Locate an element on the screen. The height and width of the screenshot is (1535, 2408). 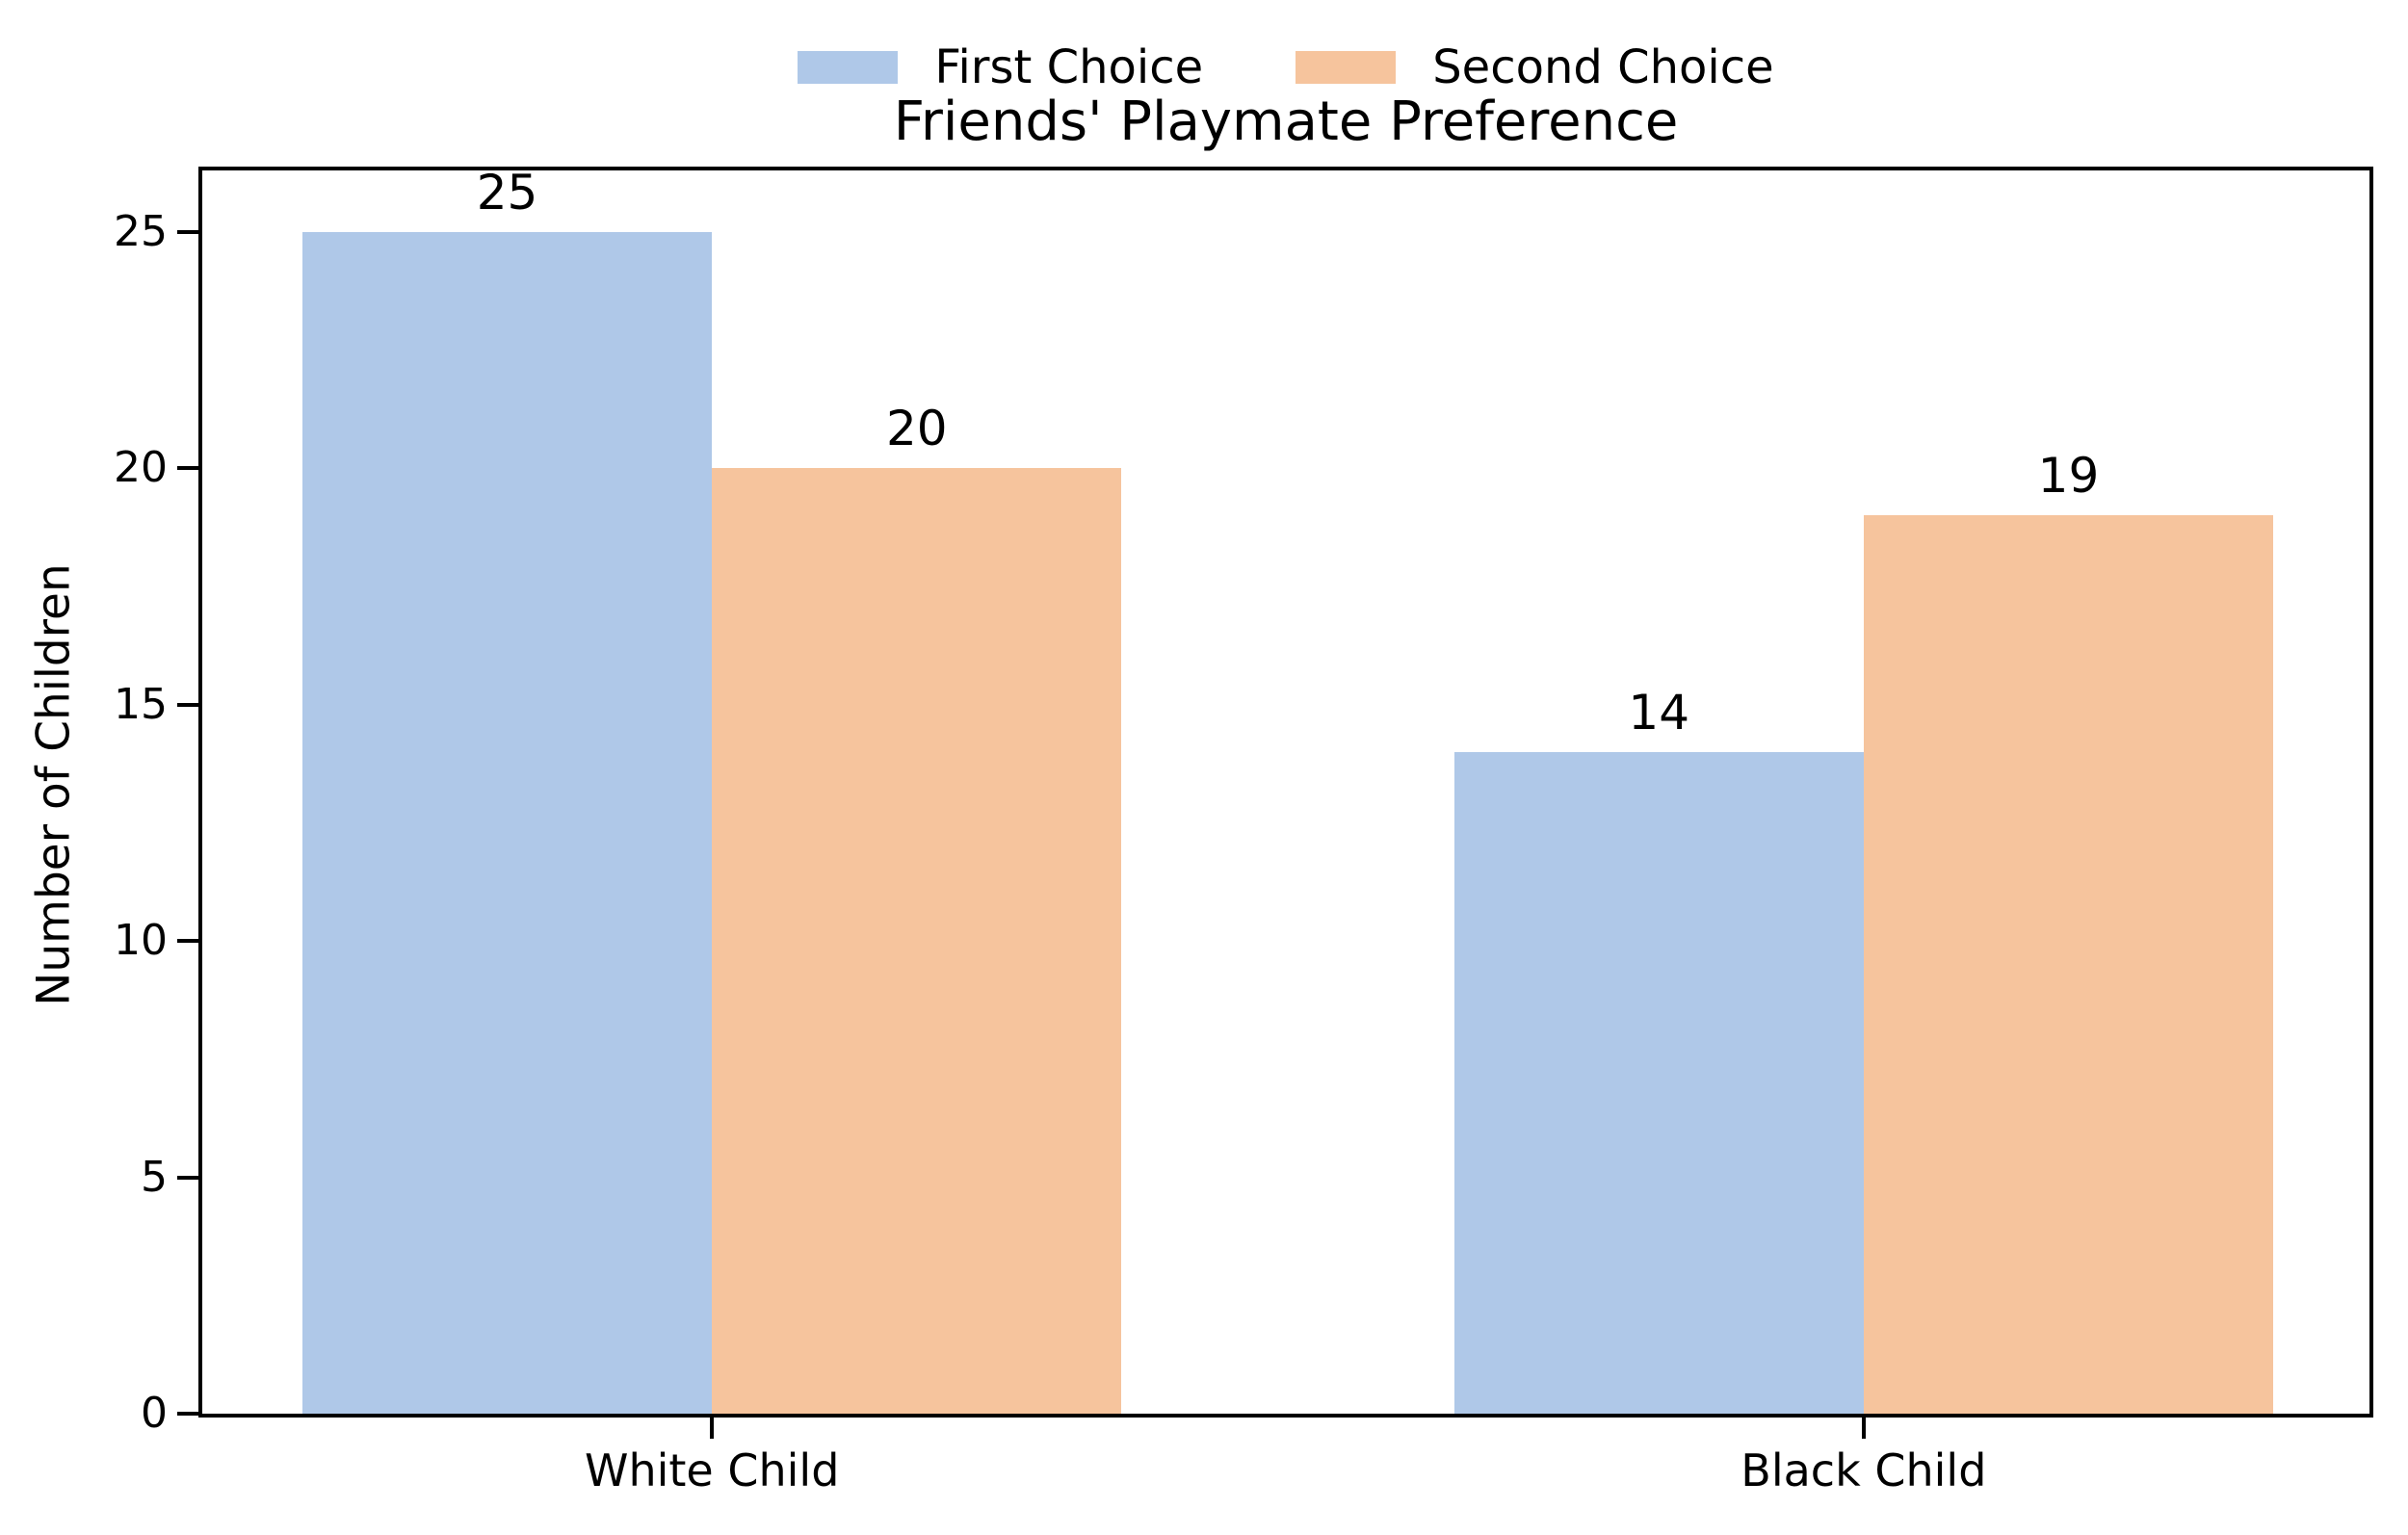
chart-title: Friends' Playmate Preference is located at coordinates (1286, 122).